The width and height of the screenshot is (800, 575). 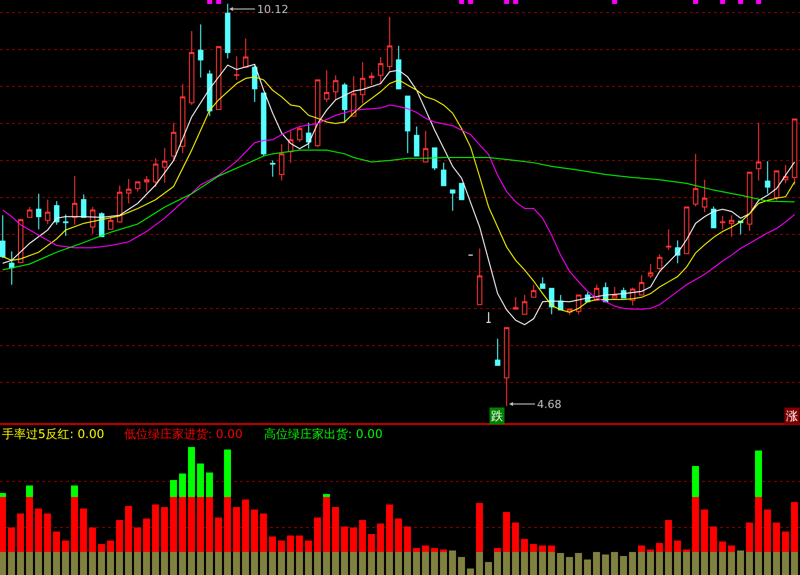 What do you see at coordinates (792, 416) in the screenshot?
I see `annotation: 涨` at bounding box center [792, 416].